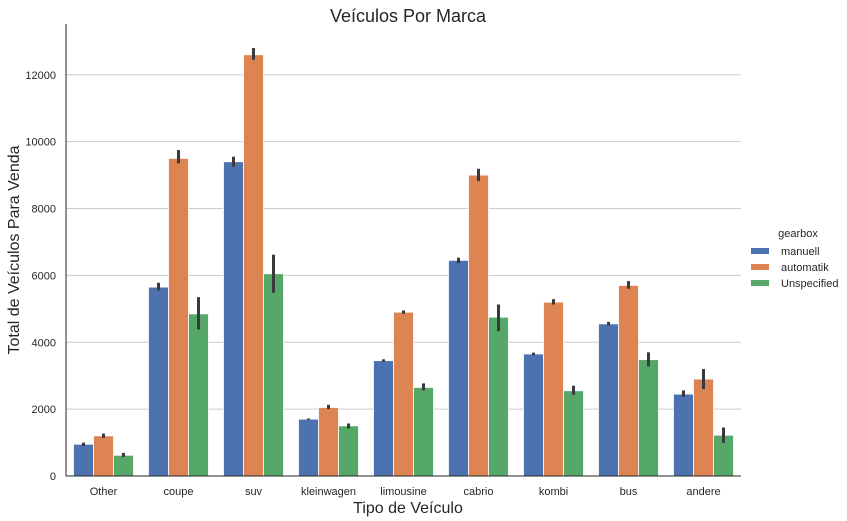  I want to click on x-axis-title: Tipo de Veículo, so click(408, 508).